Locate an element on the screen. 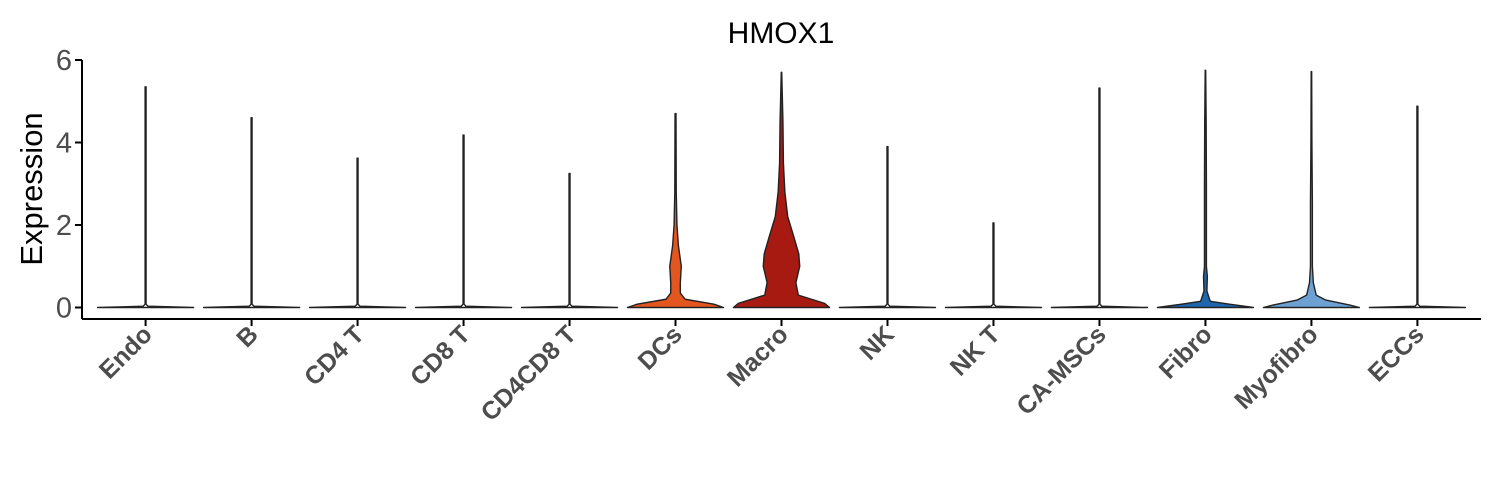 The width and height of the screenshot is (1500, 500). y-tick-label: 2 is located at coordinates (64, 226).